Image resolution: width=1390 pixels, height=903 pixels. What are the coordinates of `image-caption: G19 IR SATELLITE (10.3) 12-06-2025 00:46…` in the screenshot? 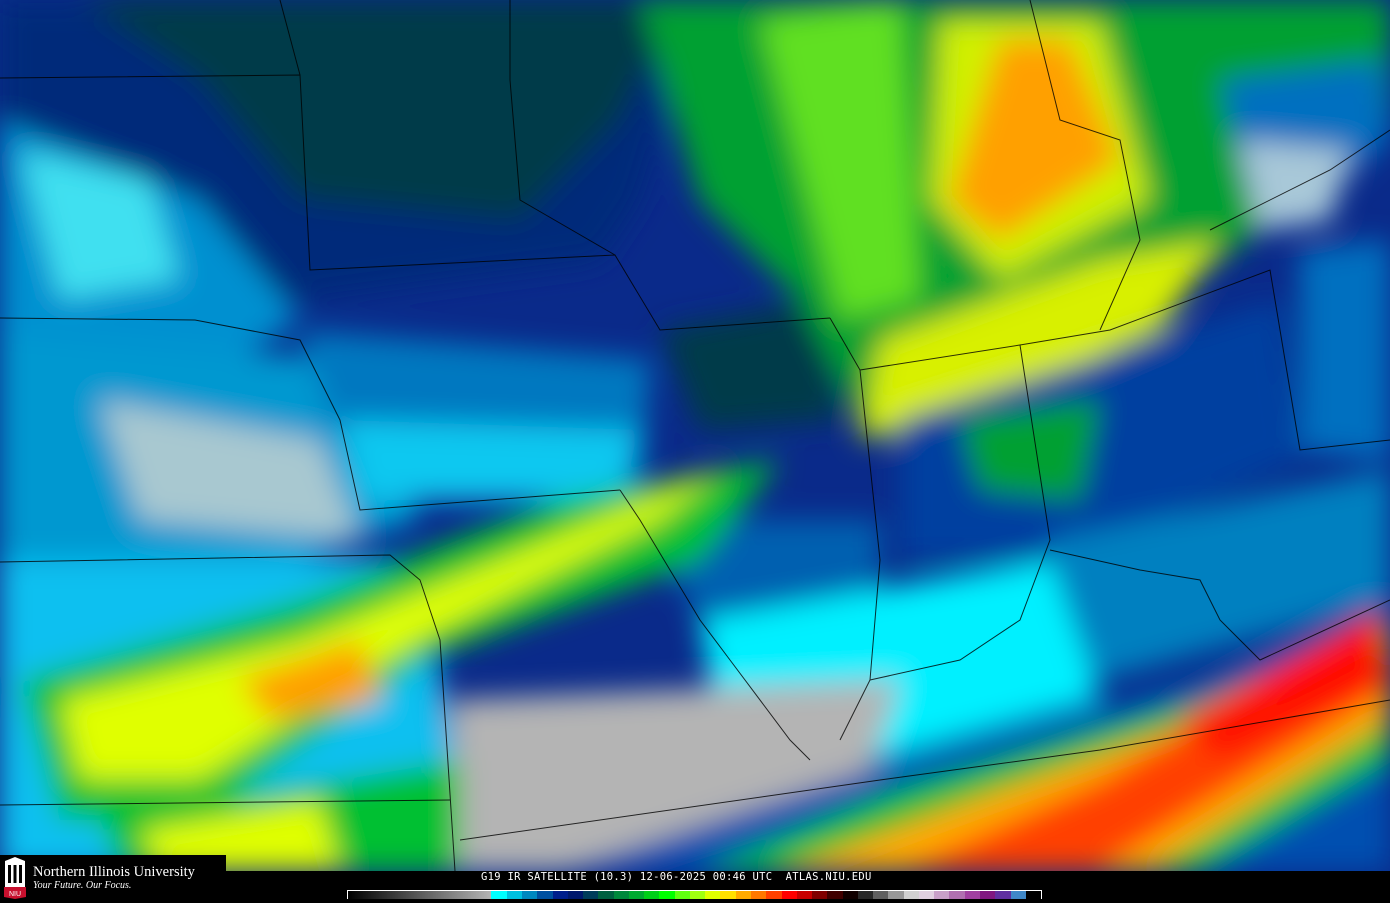 It's located at (676, 877).